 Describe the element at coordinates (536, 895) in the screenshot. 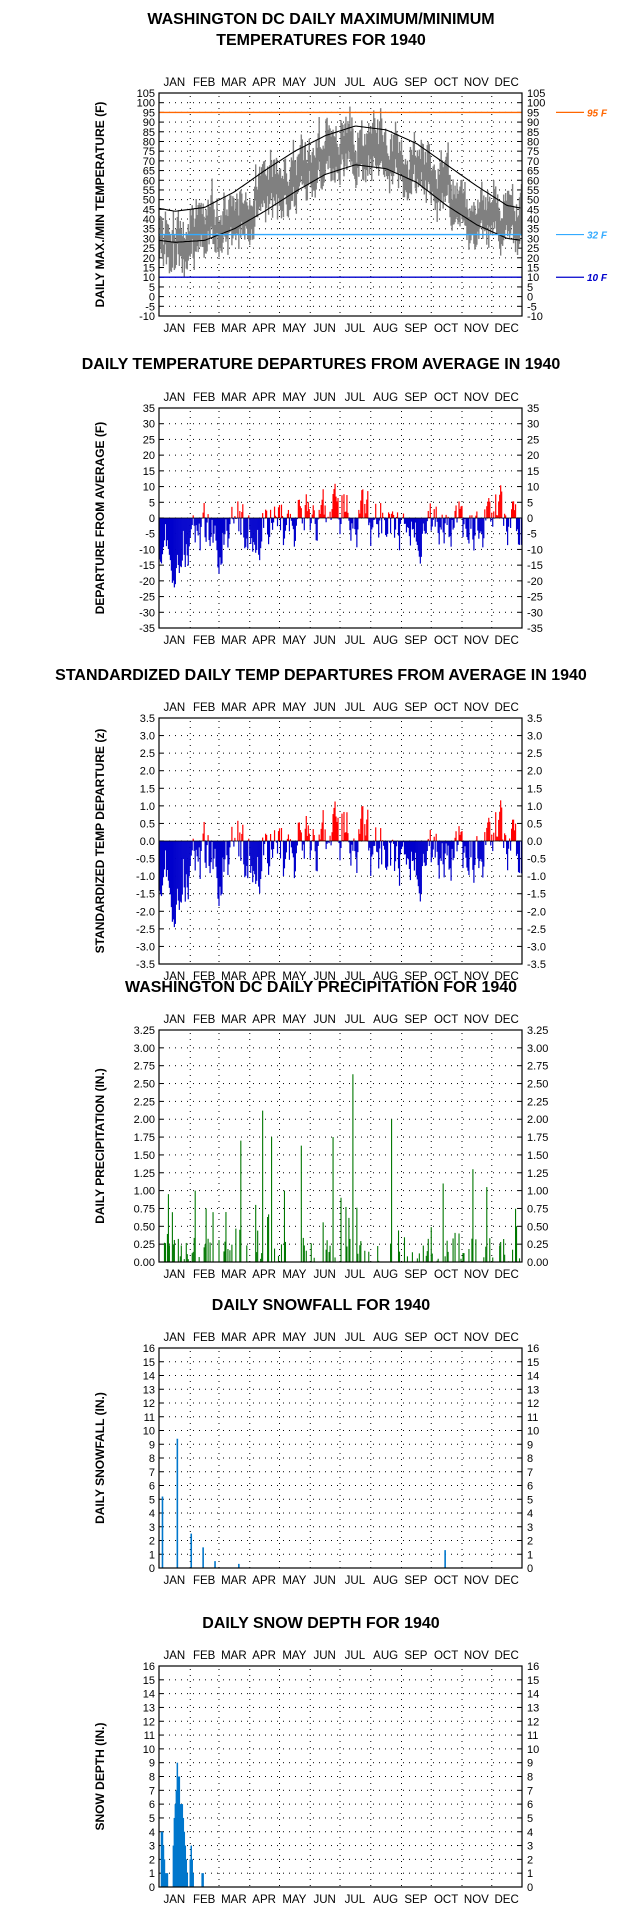

I see `y-tick-label-right: -1.5` at that location.